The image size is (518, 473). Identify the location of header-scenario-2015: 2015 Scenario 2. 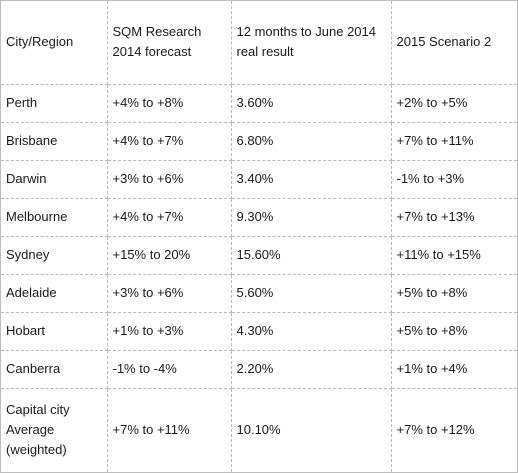
(454, 43).